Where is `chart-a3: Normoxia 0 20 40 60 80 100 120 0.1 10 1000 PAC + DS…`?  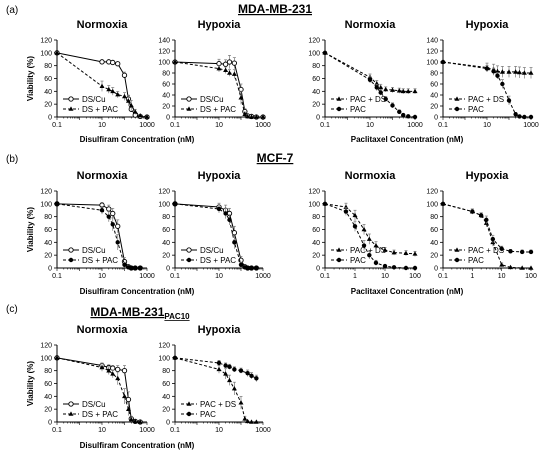 chart-a3: Normoxia 0 20 40 60 80 100 120 0.1 10 1000 PAC + DS… is located at coordinates (365, 74).